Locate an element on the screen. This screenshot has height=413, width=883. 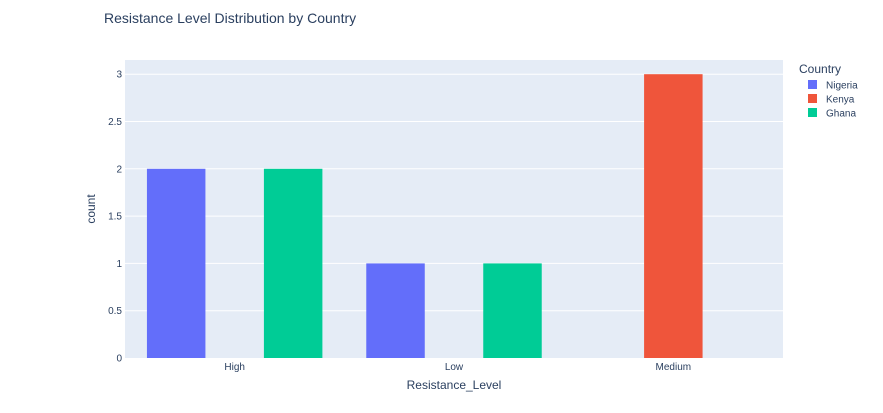
x-axis-title: Resistance_Level is located at coordinates (454, 385).